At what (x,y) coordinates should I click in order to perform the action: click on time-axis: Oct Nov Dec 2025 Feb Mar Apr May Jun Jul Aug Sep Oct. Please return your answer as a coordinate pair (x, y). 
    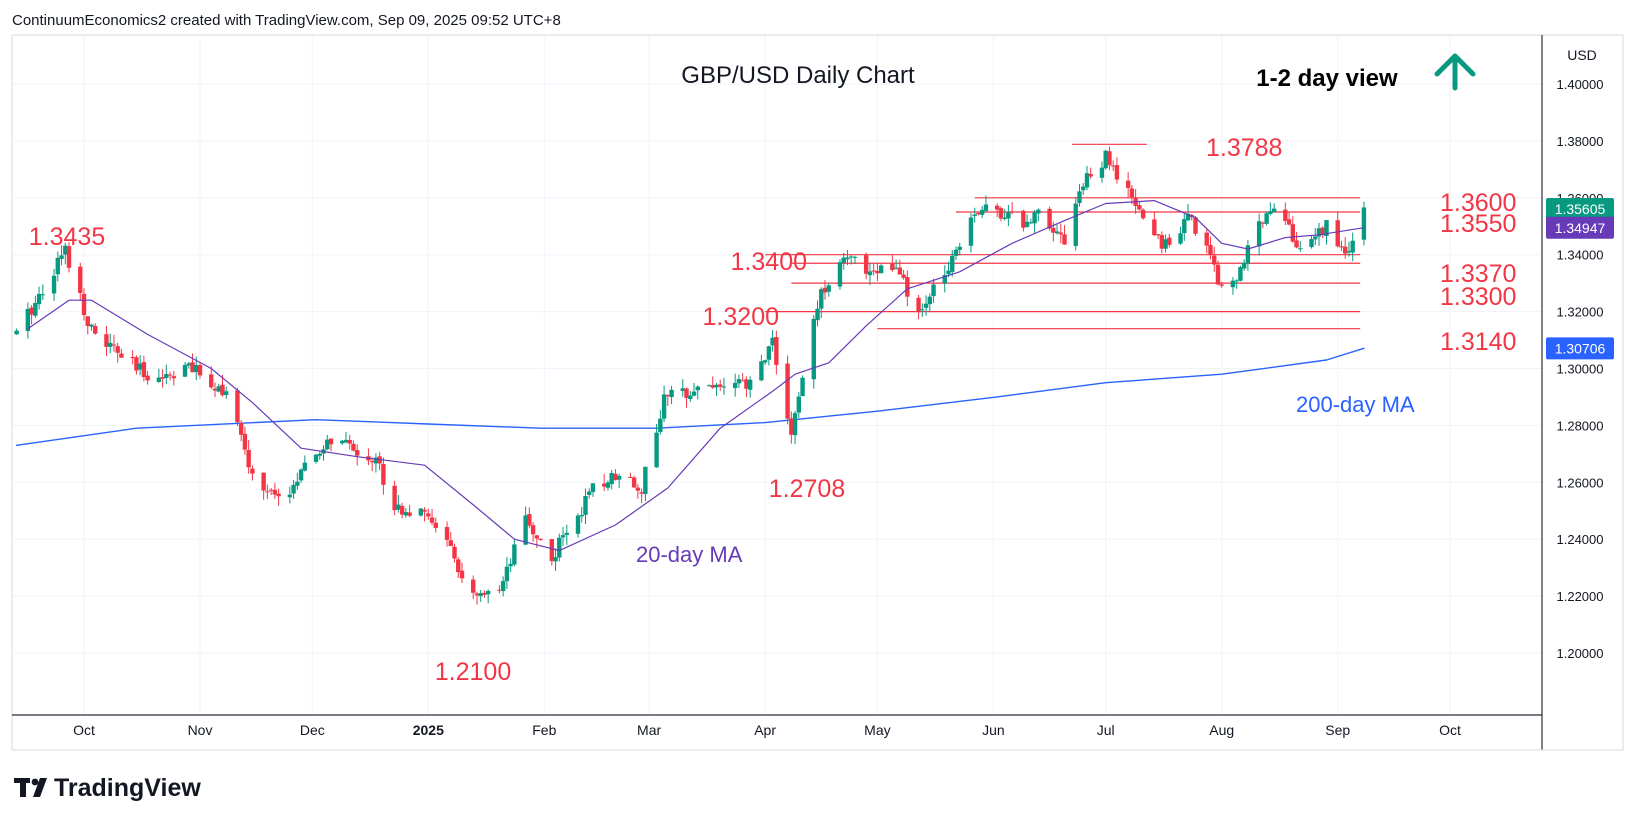
    Looking at the image, I should click on (767, 730).